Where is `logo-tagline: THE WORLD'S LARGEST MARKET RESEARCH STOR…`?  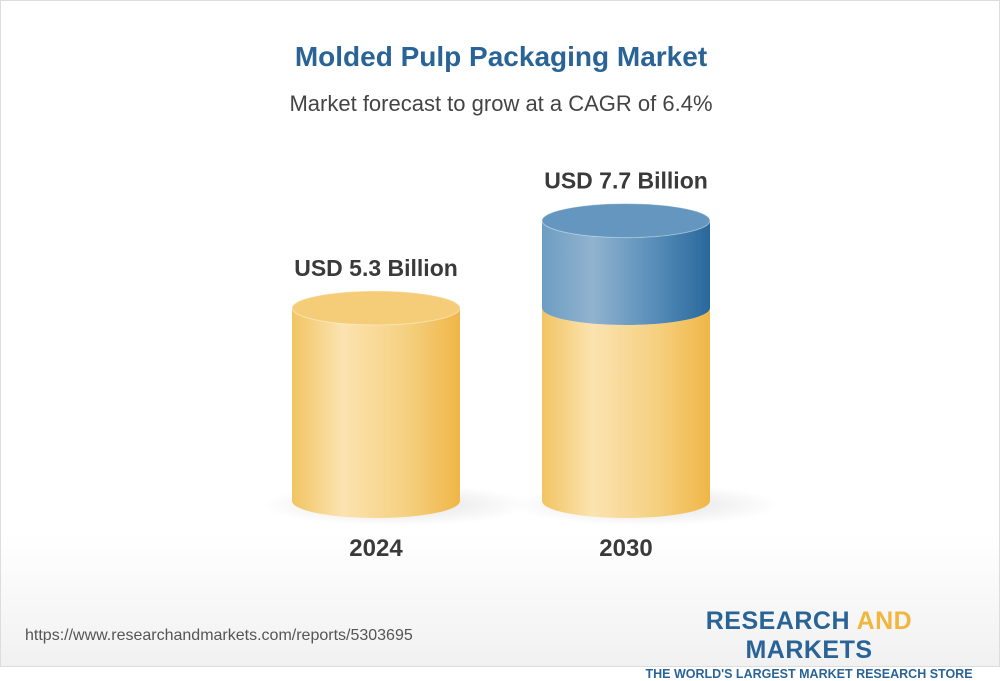 logo-tagline: THE WORLD'S LARGEST MARKET RESEARCH STOR… is located at coordinates (809, 674).